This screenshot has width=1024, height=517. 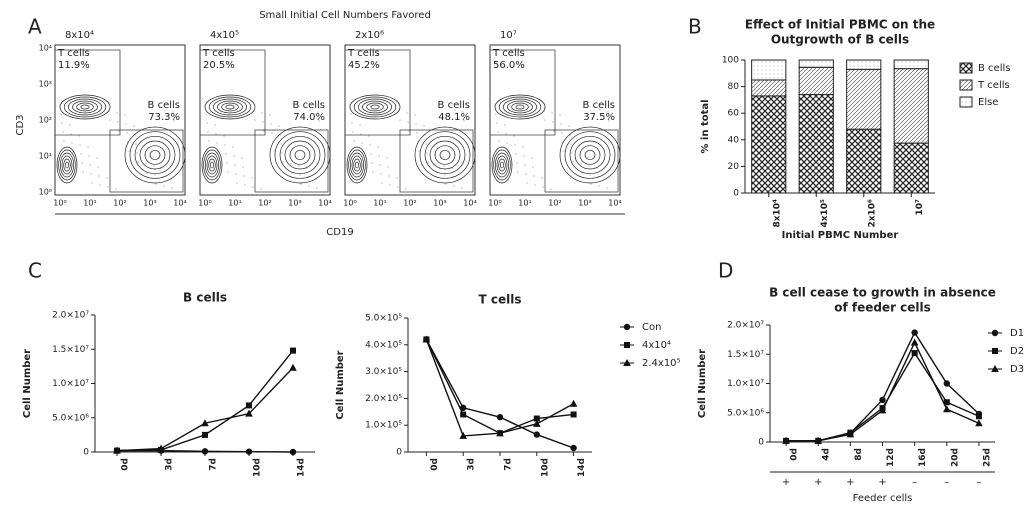 I want to click on flow-x-tick: 10⁰, so click(x=349, y=203).